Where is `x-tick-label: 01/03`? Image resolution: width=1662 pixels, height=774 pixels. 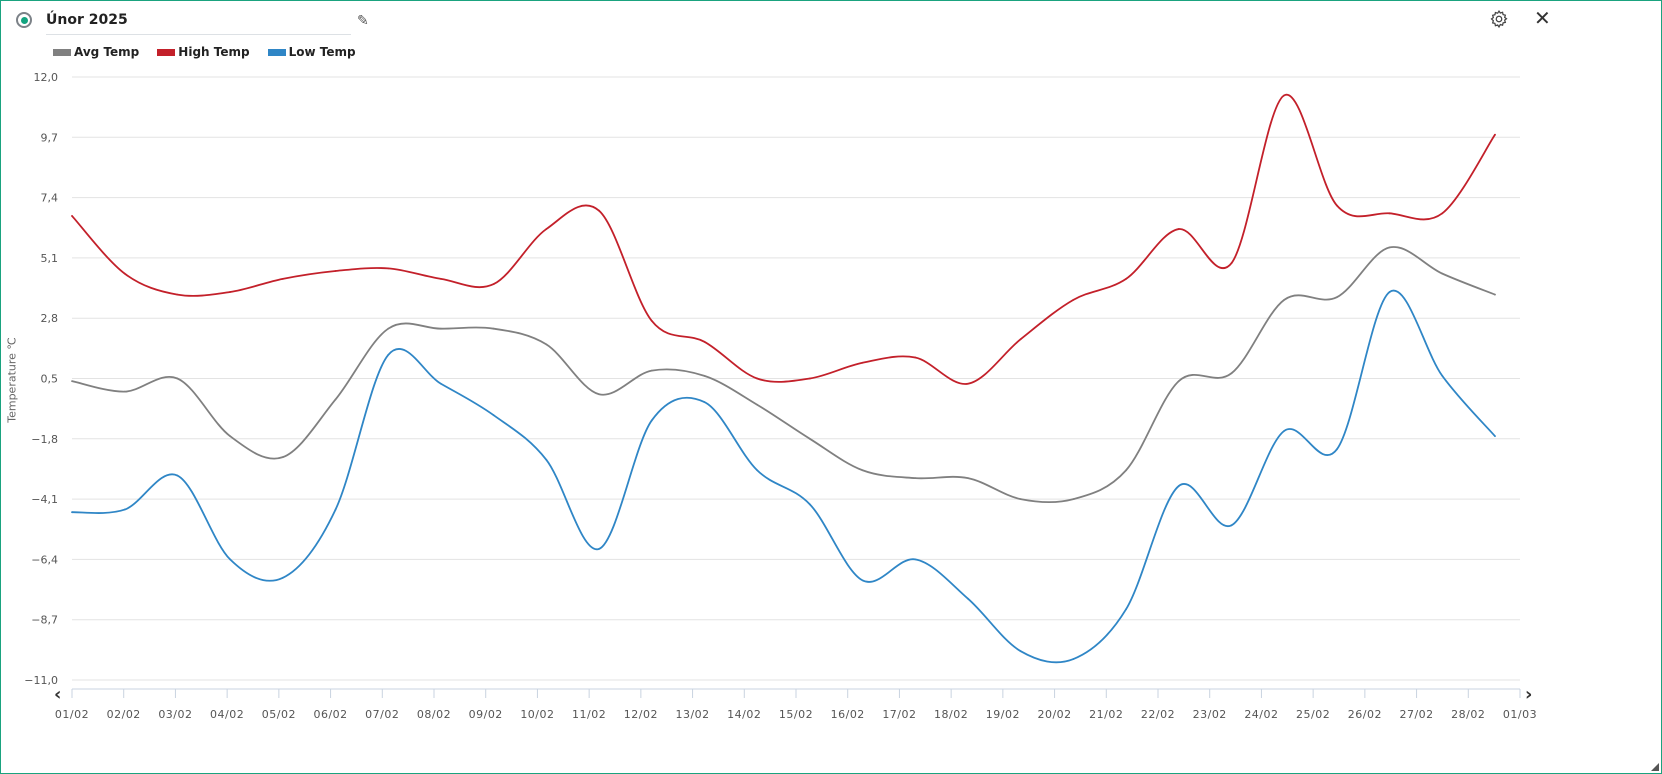 x-tick-label: 01/03 is located at coordinates (1520, 714).